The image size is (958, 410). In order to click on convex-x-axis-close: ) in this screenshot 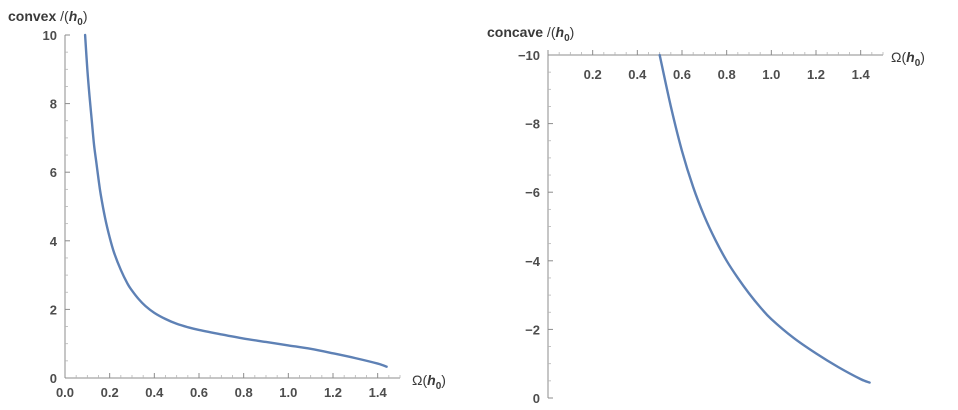, I will do `click(443, 380)`.